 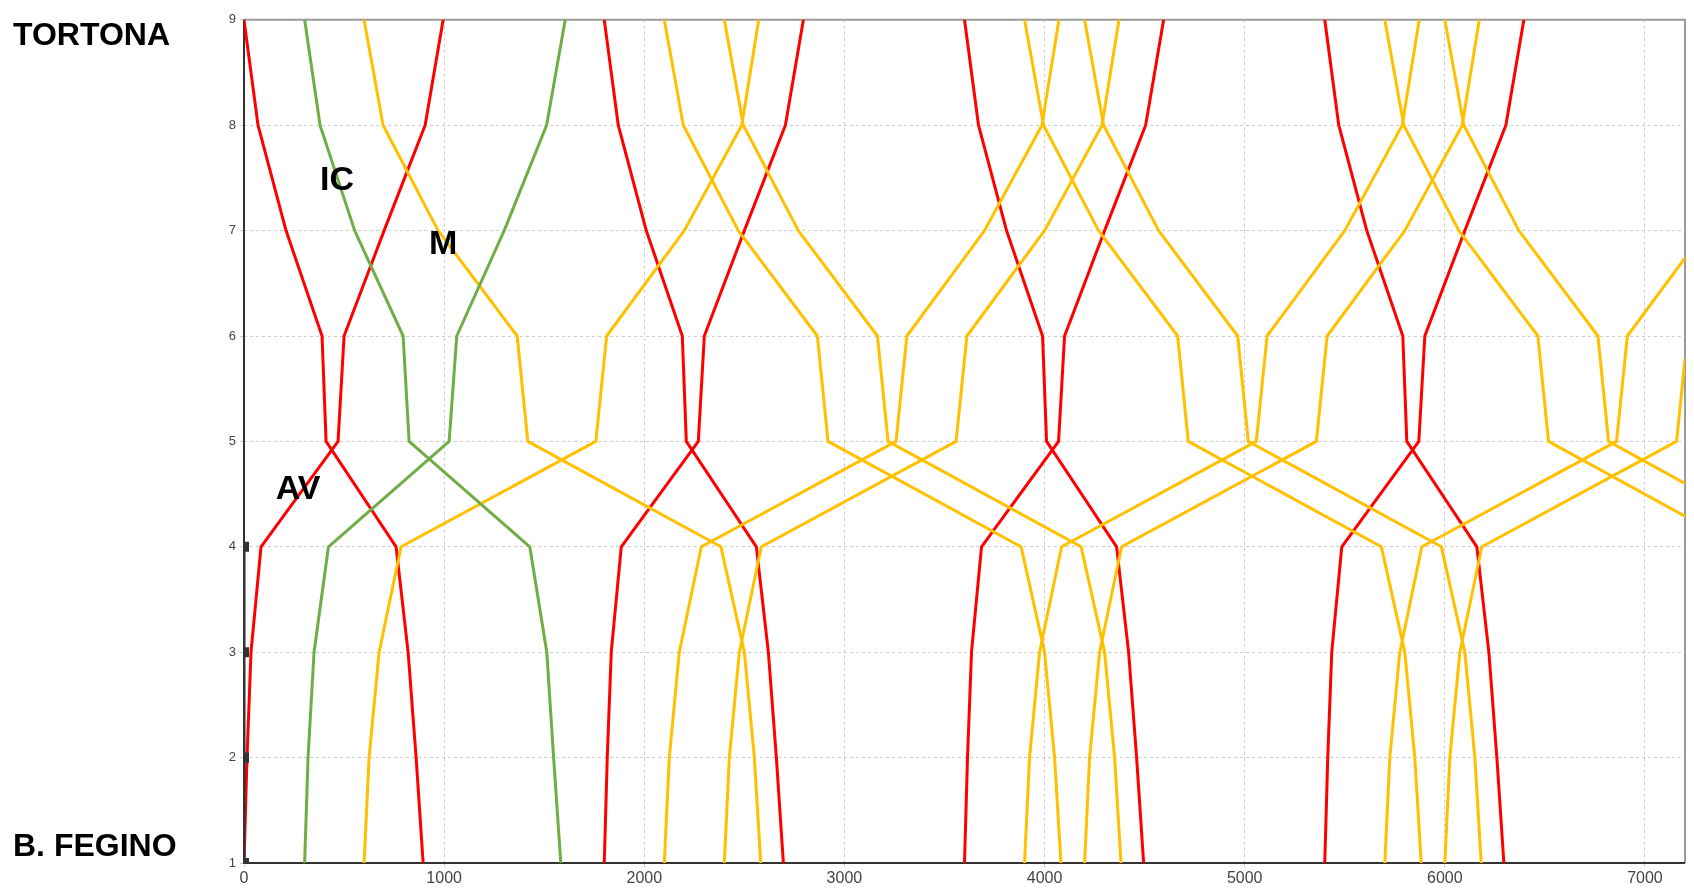 What do you see at coordinates (244, 878) in the screenshot?
I see `x-tick-label: 0` at bounding box center [244, 878].